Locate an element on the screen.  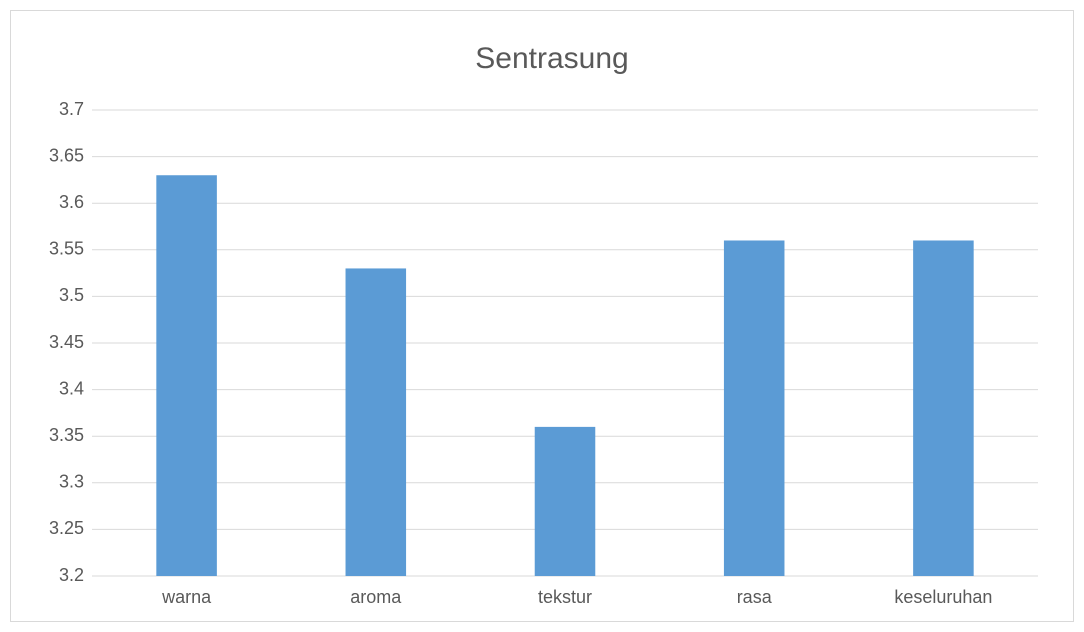
y-tick-label: 3.25 is located at coordinates (66, 528).